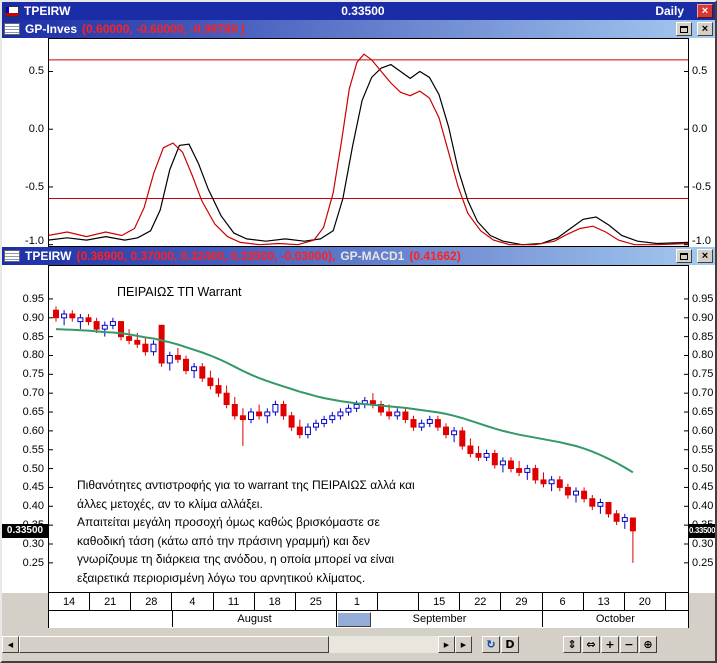  What do you see at coordinates (36, 129) in the screenshot?
I see `y-axis-label: 0.0` at bounding box center [36, 129].